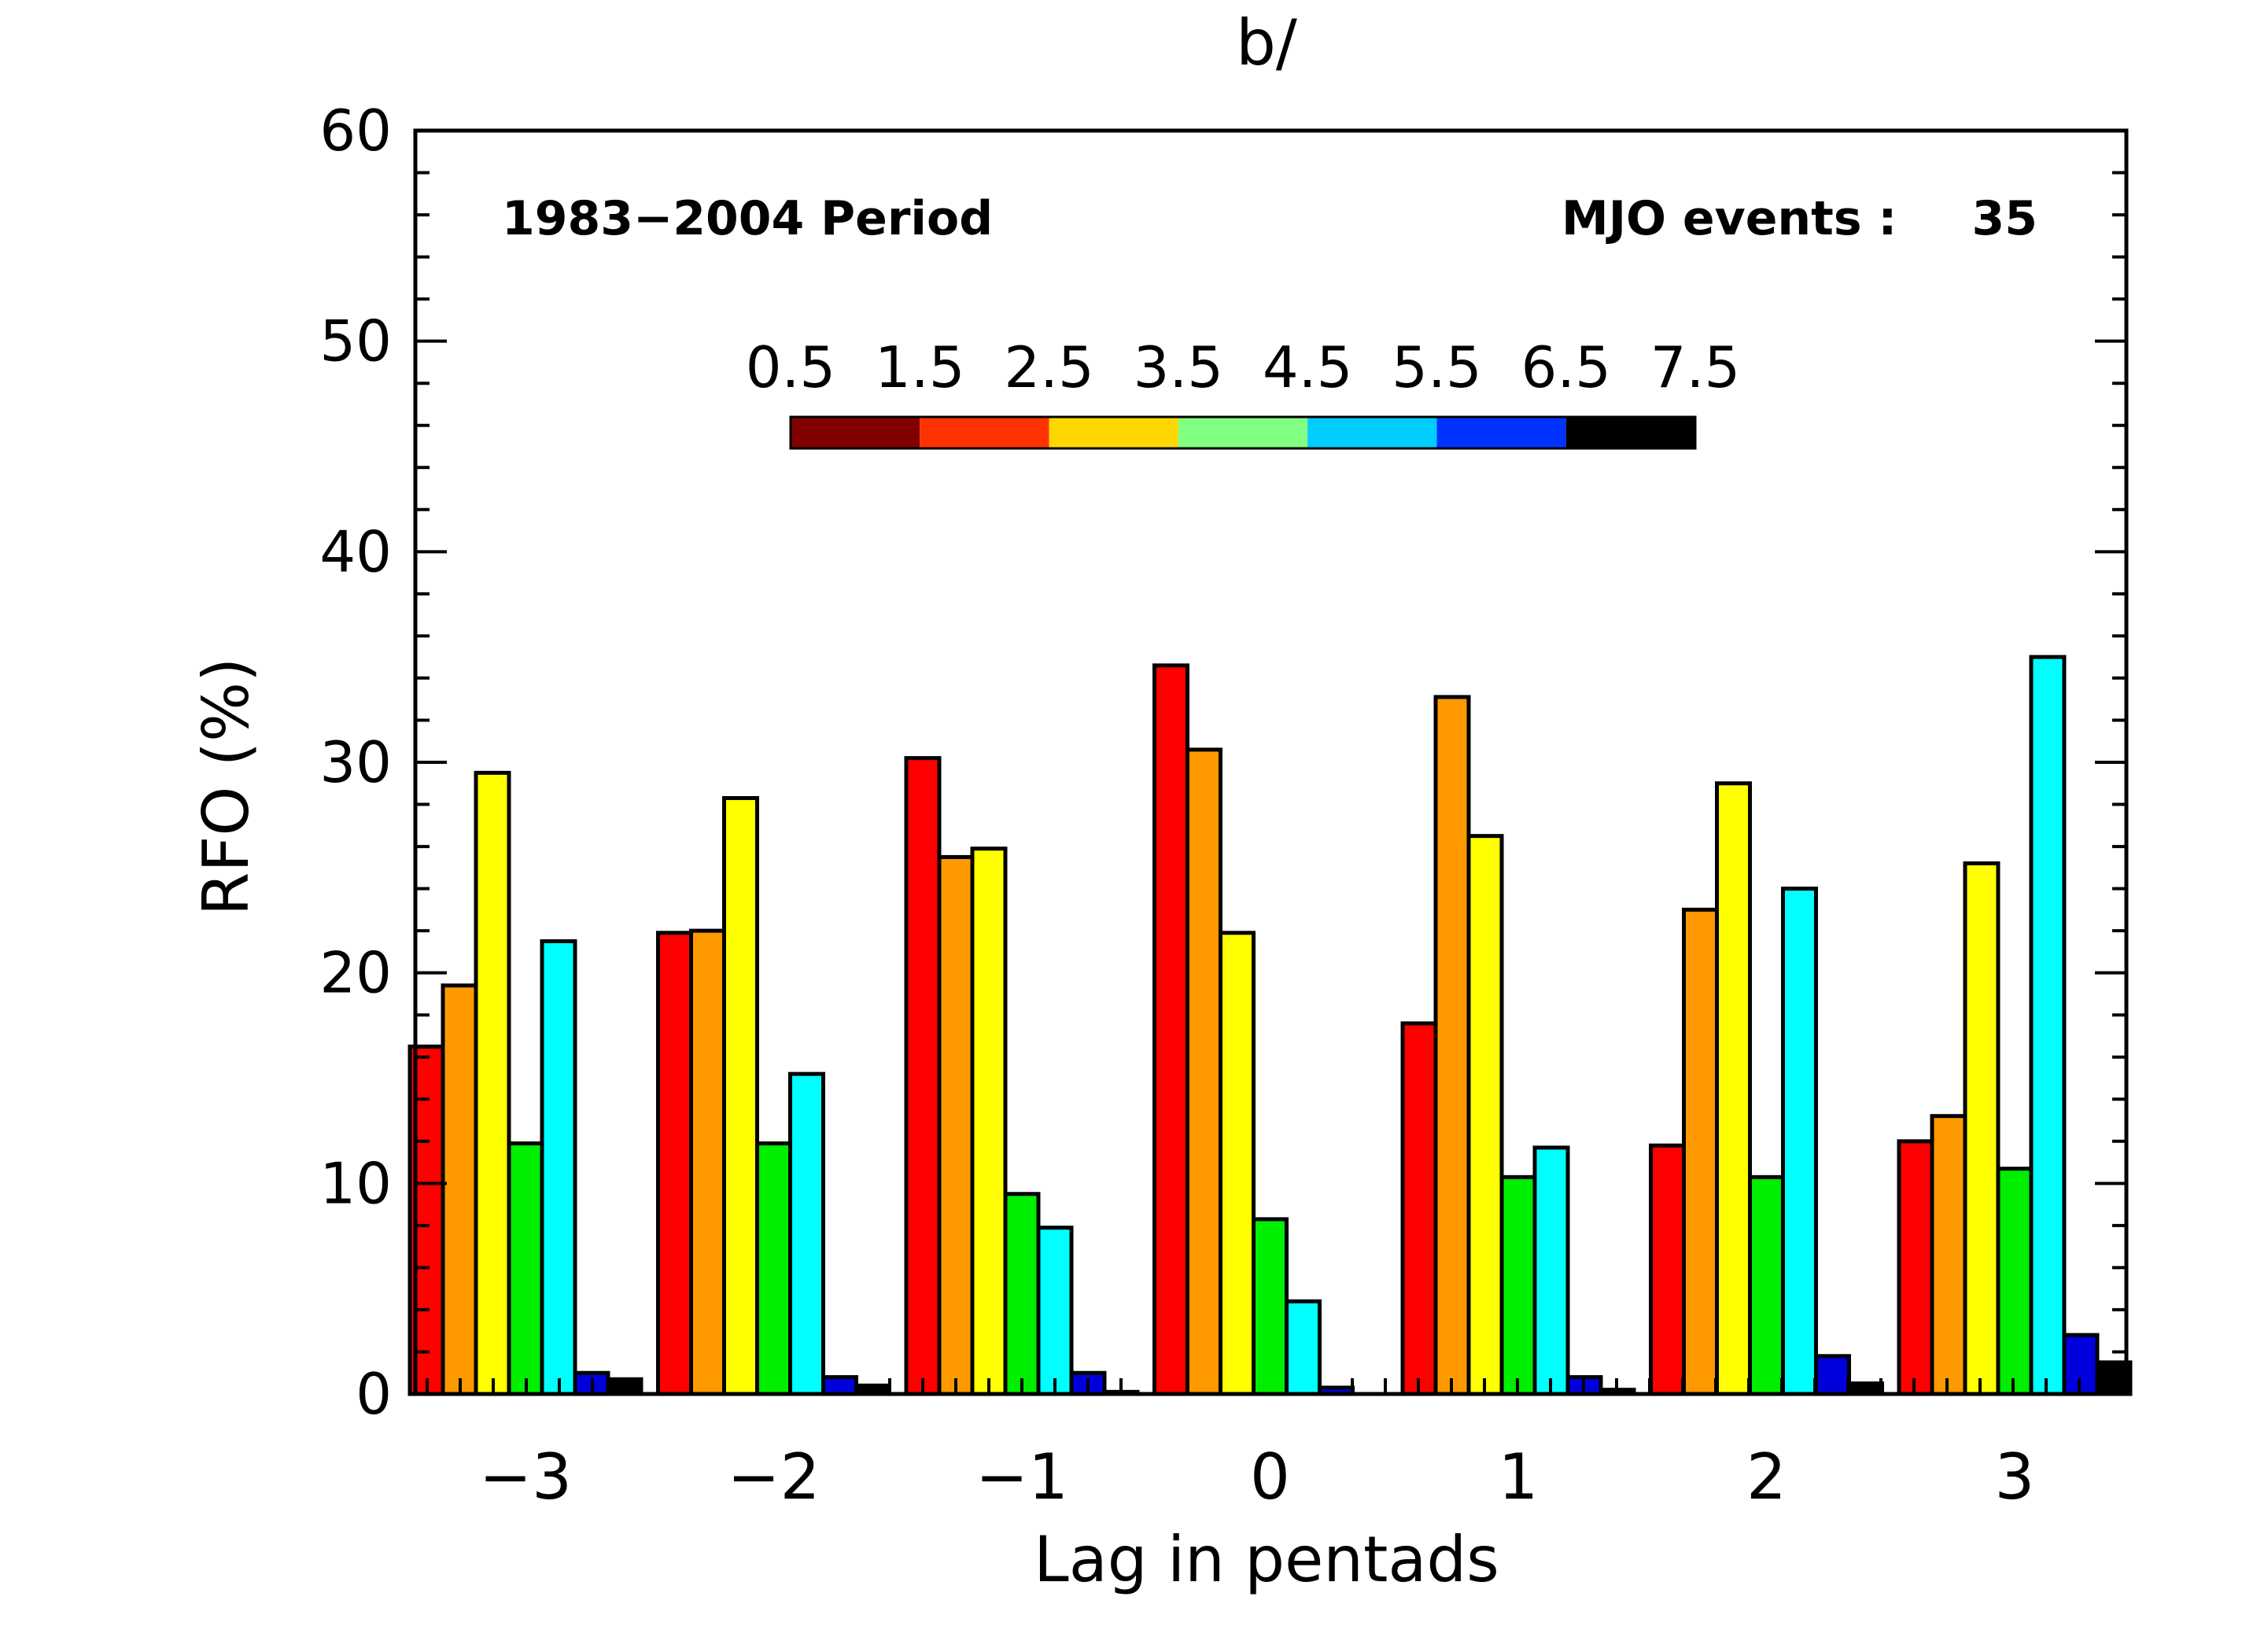 The width and height of the screenshot is (2242, 1652). I want to click on x-tick-label: −1, so click(1021, 1477).